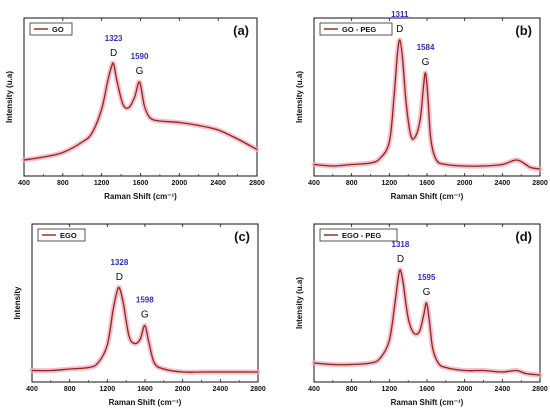  What do you see at coordinates (523, 30) in the screenshot?
I see `panel-letter: (b)` at bounding box center [523, 30].